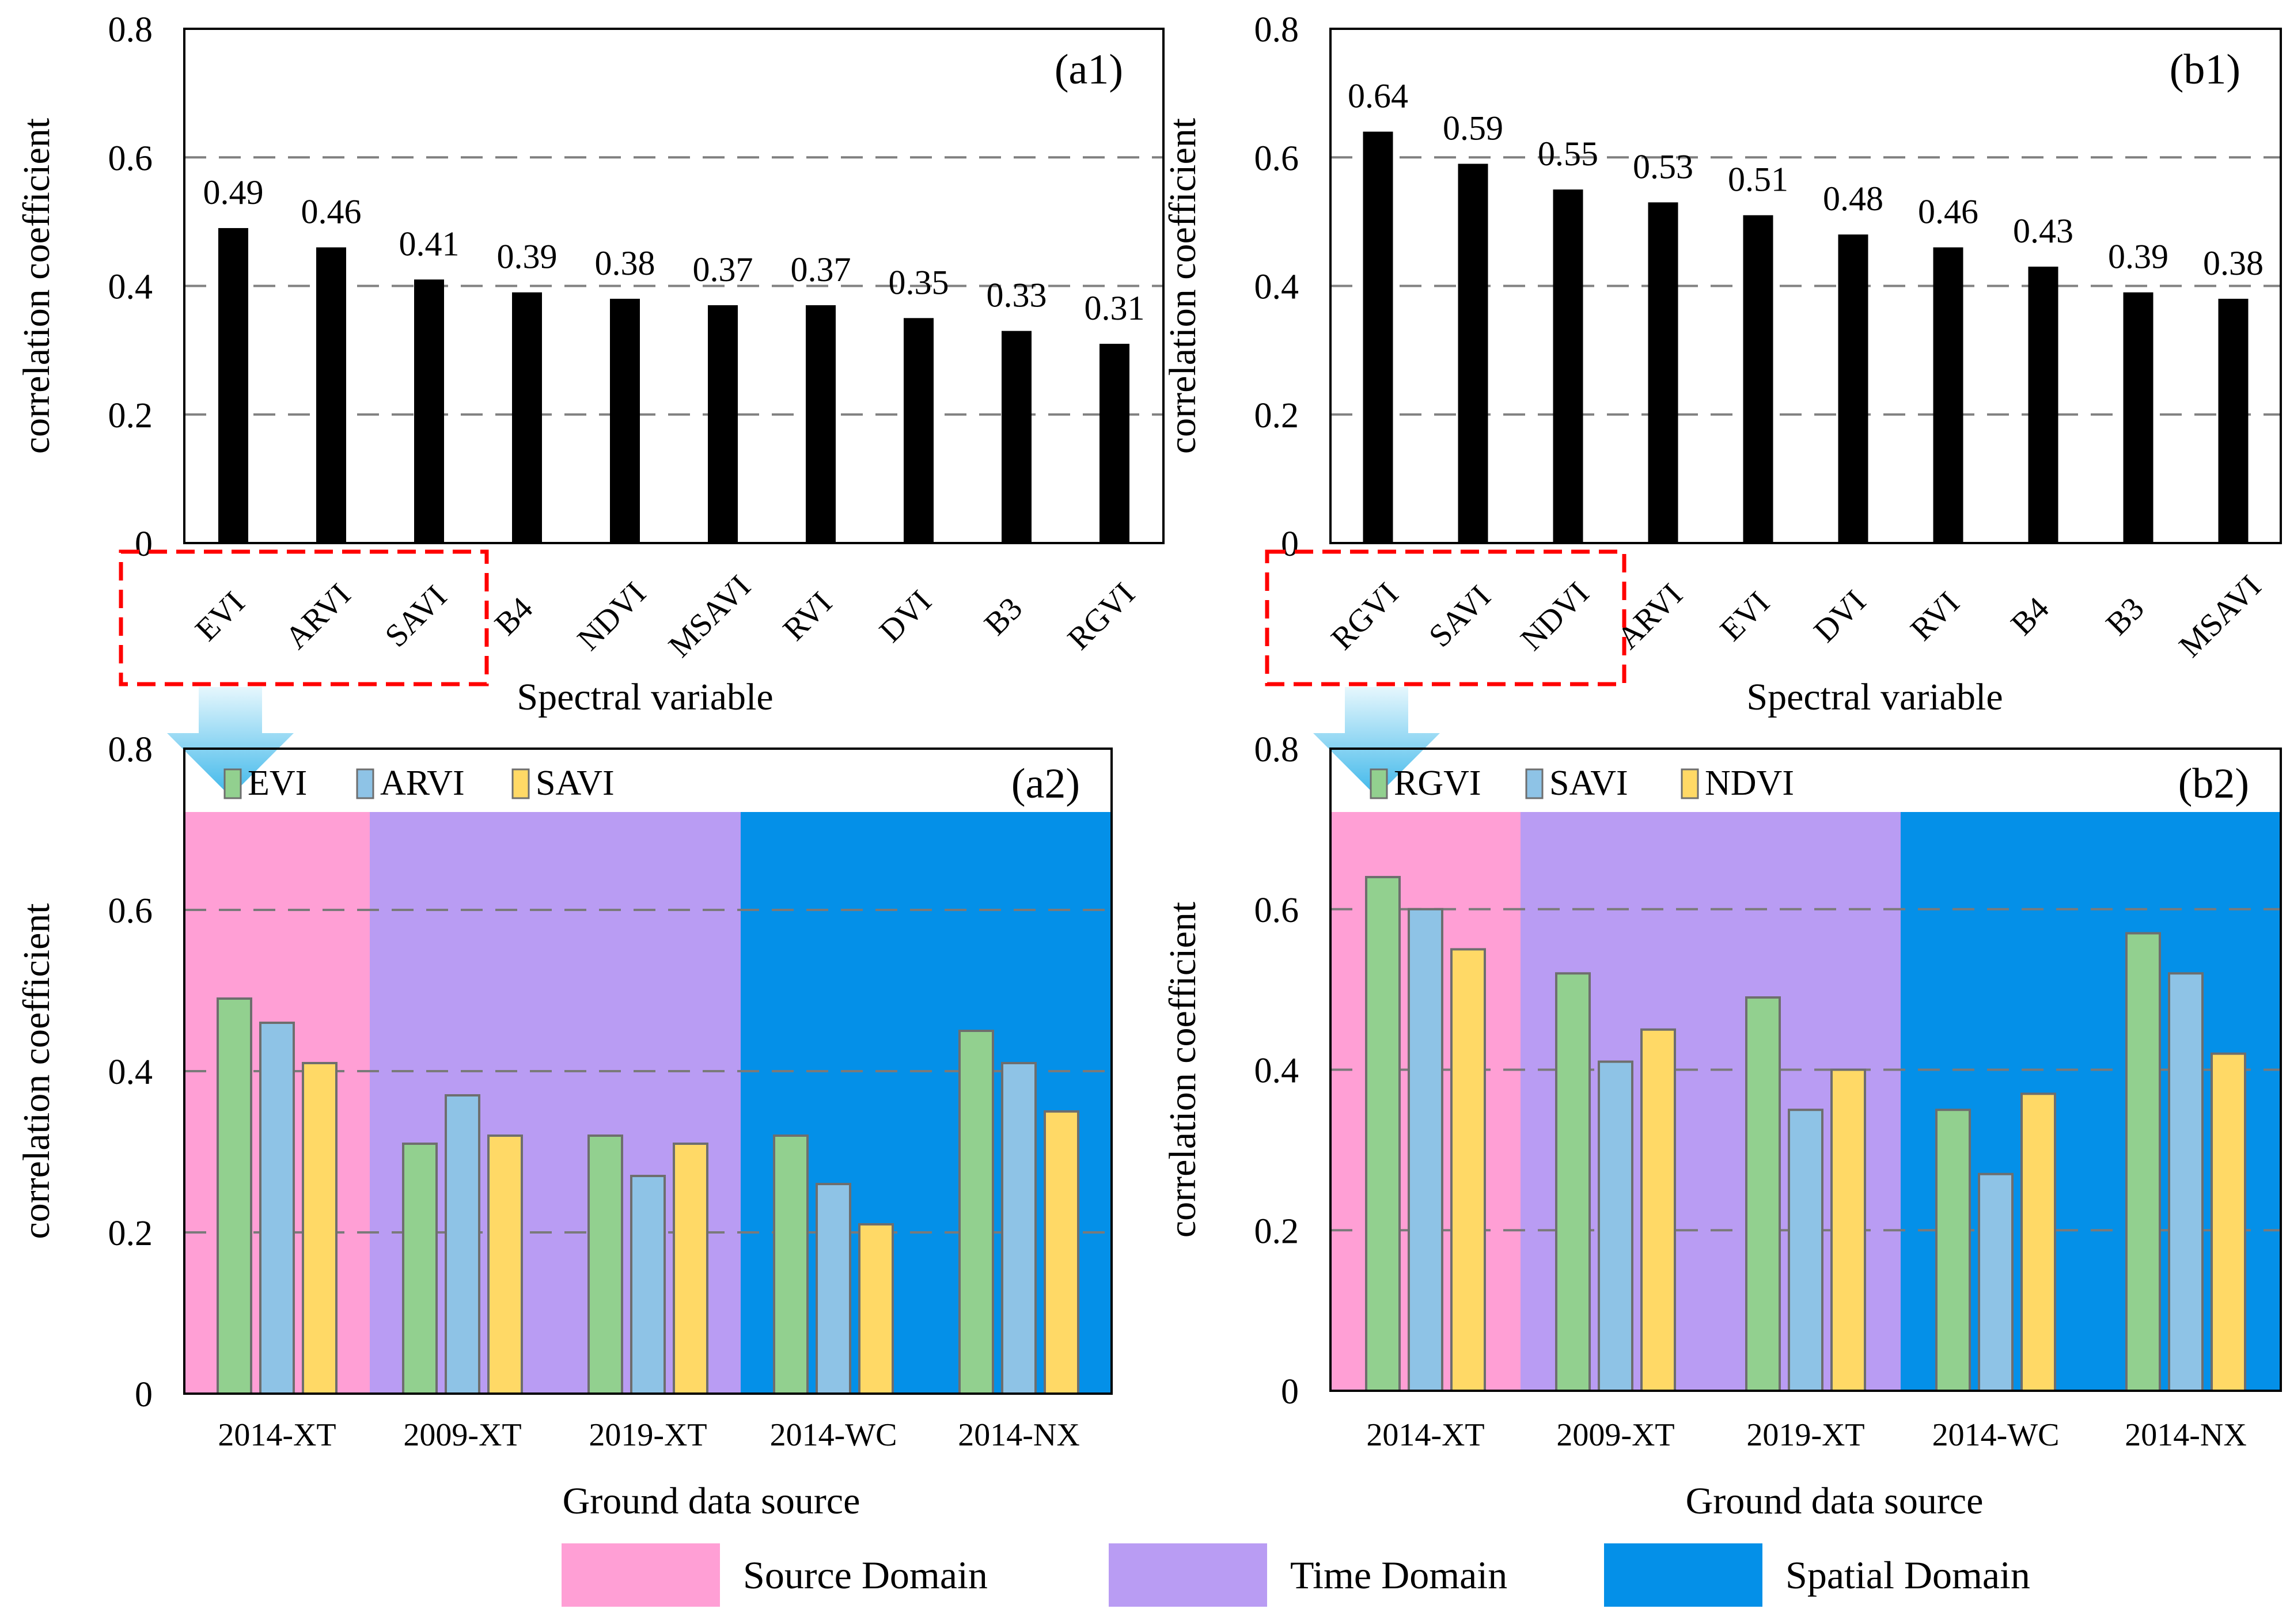 The height and width of the screenshot is (1624, 2290). Describe the element at coordinates (233, 192) in the screenshot. I see `data-label: 0.49` at that location.